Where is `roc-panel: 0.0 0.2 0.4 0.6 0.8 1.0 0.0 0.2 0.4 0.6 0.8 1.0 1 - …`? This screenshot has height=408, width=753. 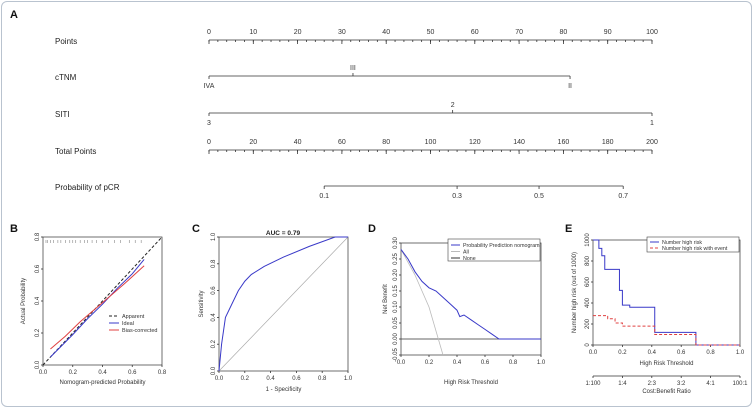
roc-panel: 0.0 0.2 0.4 0.6 0.8 1.0 0.0 0.2 0.4 0.6 0.8 1.0 1 - … is located at coordinates (276, 311).